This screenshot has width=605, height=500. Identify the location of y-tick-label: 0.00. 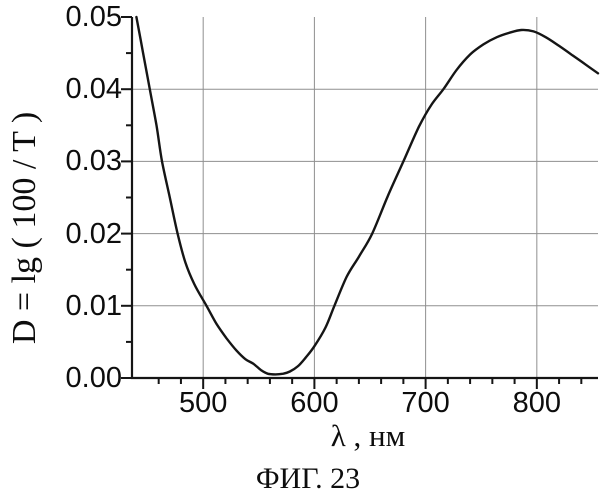
(93, 378).